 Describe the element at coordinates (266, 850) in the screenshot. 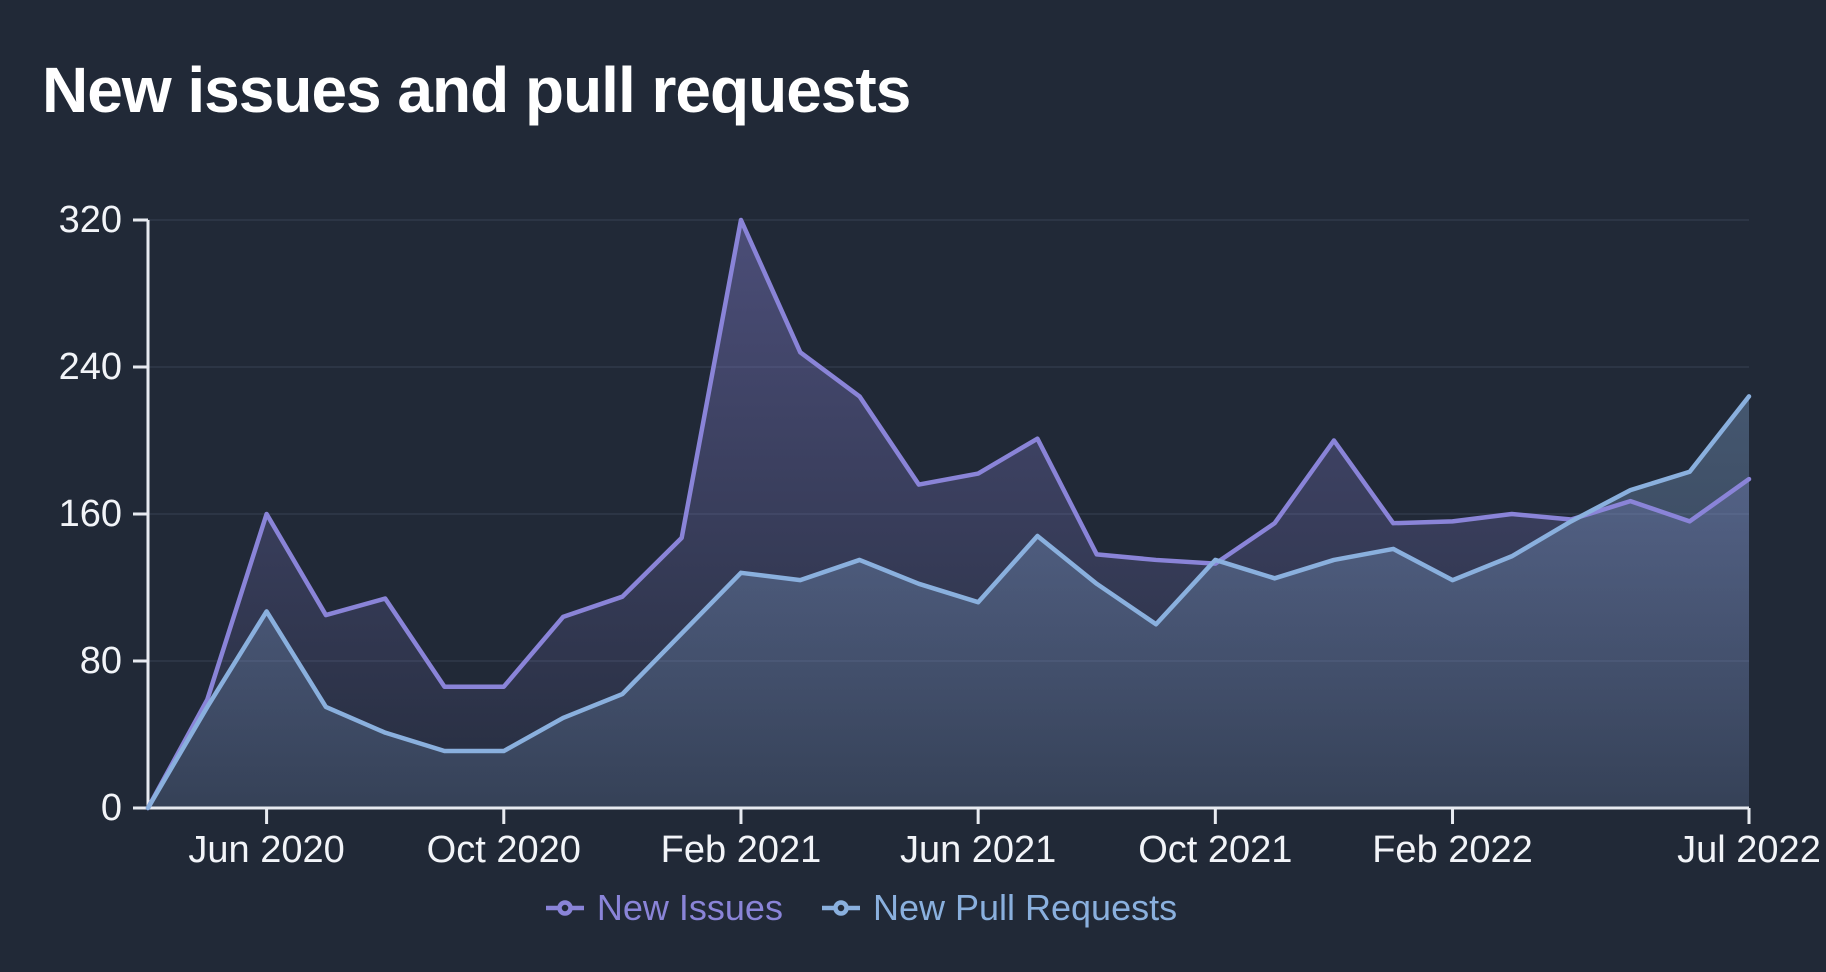

I see `svg-text: Jun 2020` at that location.